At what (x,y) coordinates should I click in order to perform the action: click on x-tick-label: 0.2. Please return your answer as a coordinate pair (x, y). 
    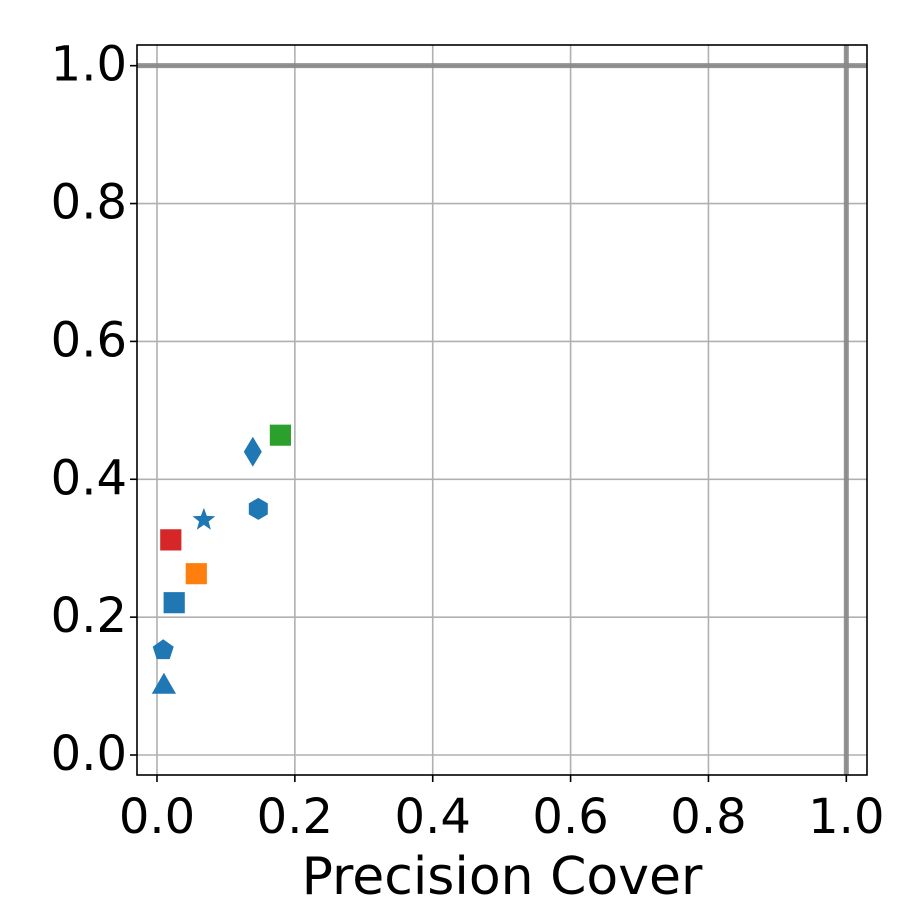
    Looking at the image, I should click on (295, 817).